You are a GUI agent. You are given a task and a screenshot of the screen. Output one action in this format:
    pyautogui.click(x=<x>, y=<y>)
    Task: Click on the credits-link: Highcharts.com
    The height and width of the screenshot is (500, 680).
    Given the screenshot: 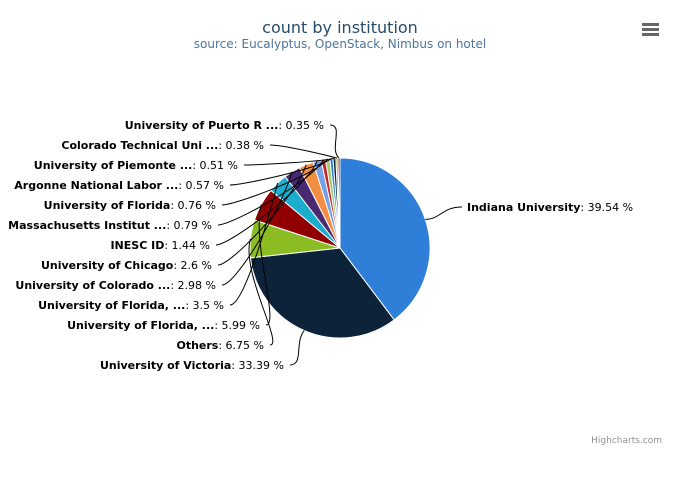 What is the action you would take?
    pyautogui.click(x=626, y=441)
    